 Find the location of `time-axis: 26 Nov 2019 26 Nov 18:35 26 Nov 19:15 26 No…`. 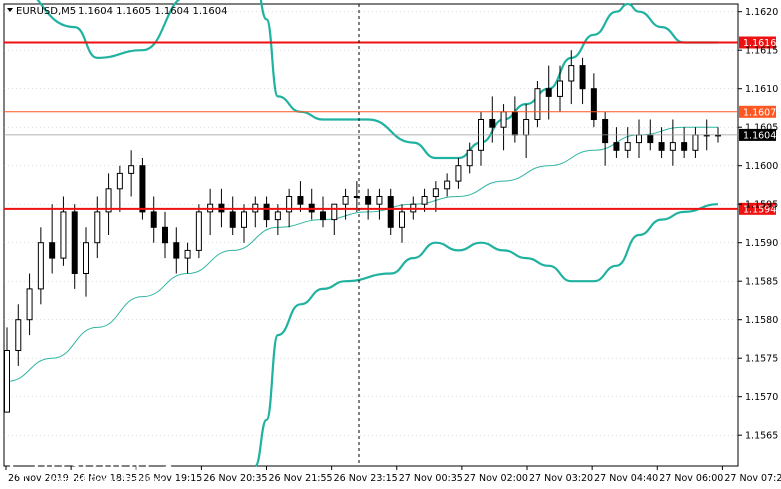

time-axis: 26 Nov 2019 26 Nov 18:35 26 Nov 19:15 26 No… is located at coordinates (393, 475).